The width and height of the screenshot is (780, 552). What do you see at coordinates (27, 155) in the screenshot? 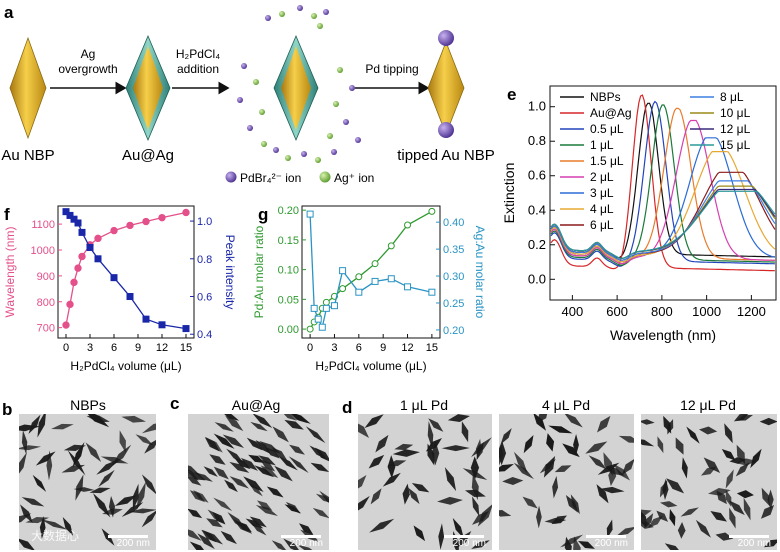
I see `au-nbp-label: Au NBP` at bounding box center [27, 155].